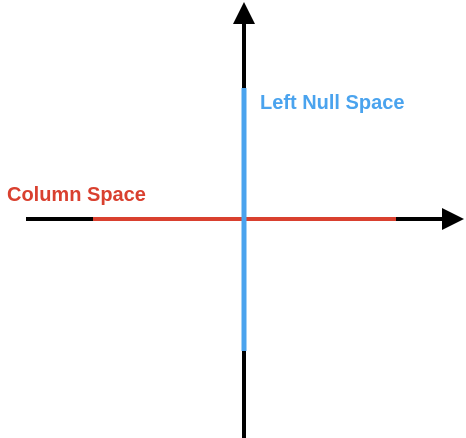 The image size is (466, 438). Describe the element at coordinates (332, 103) in the screenshot. I see `left-null-space-label: Left Null Space` at that location.